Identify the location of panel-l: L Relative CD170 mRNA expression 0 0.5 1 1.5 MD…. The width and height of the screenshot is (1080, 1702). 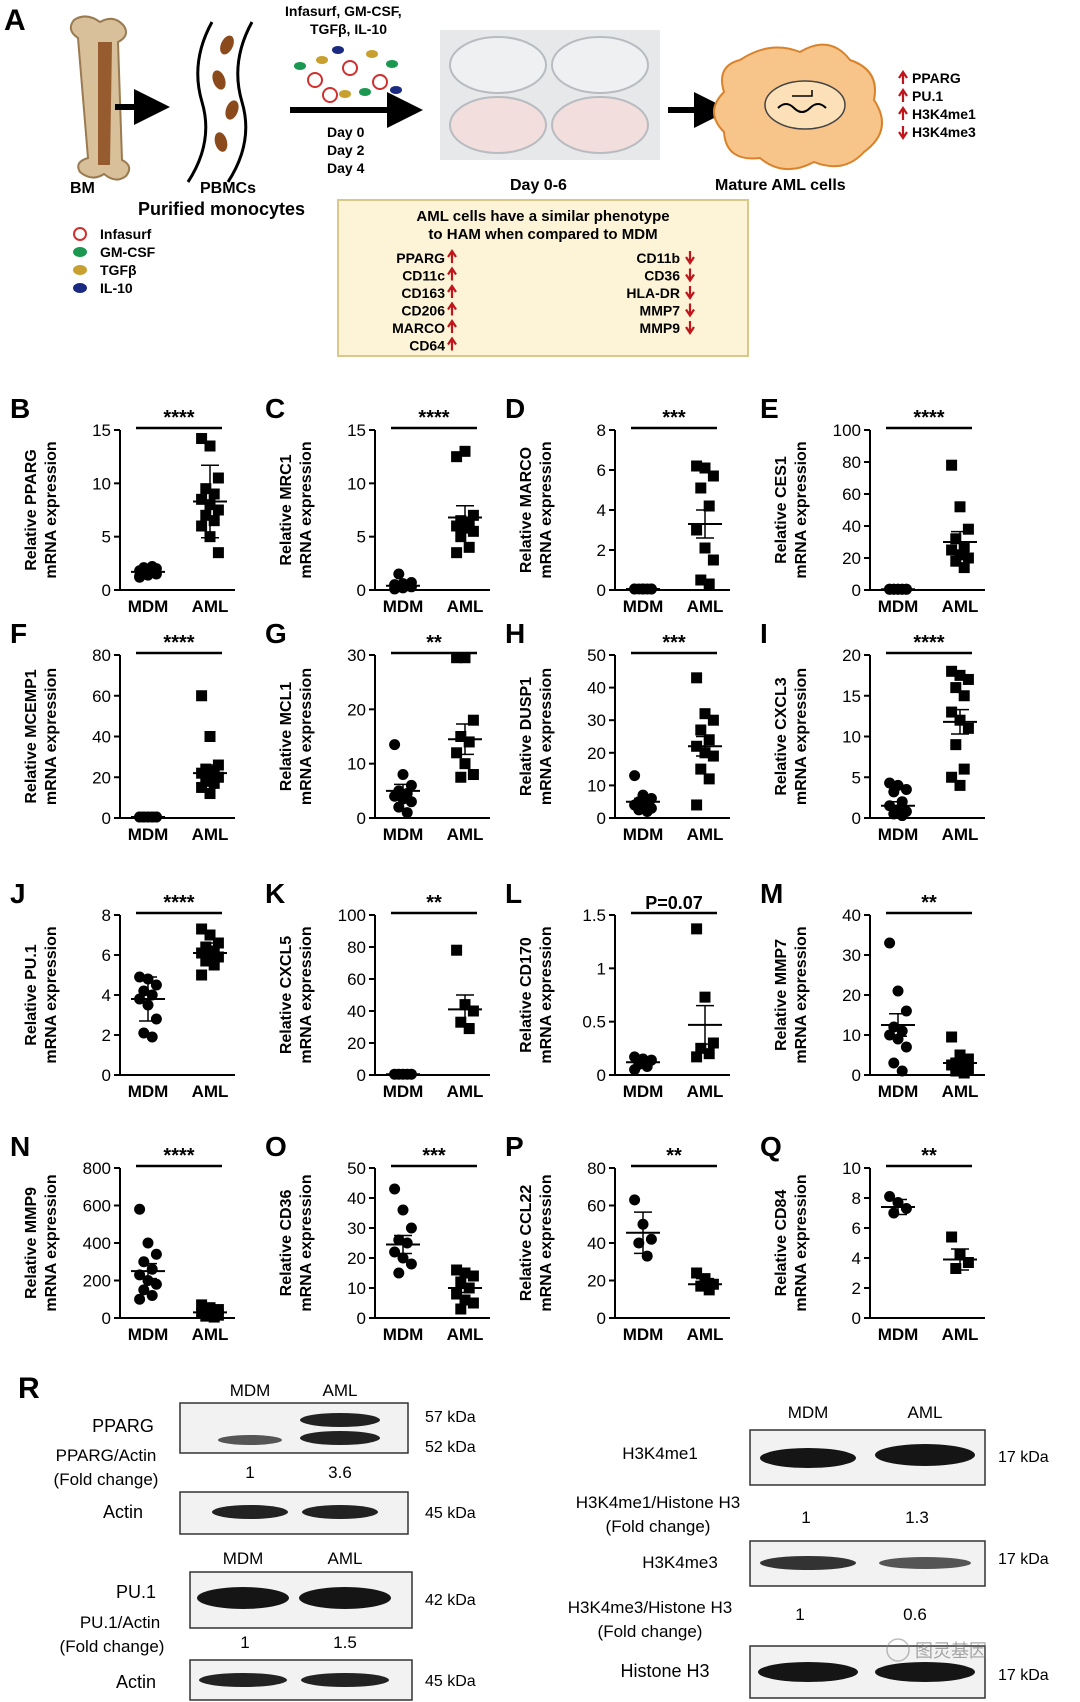
(617, 989).